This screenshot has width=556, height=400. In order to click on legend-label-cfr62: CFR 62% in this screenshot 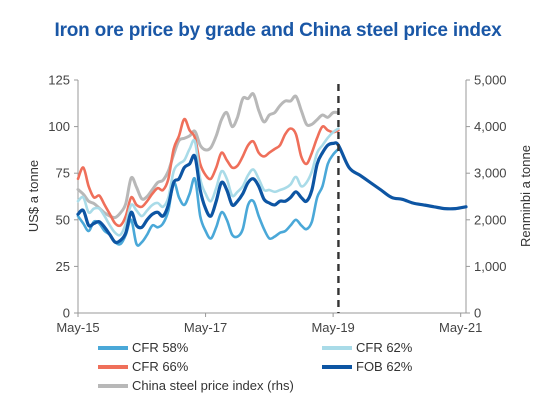, I will do `click(384, 347)`.